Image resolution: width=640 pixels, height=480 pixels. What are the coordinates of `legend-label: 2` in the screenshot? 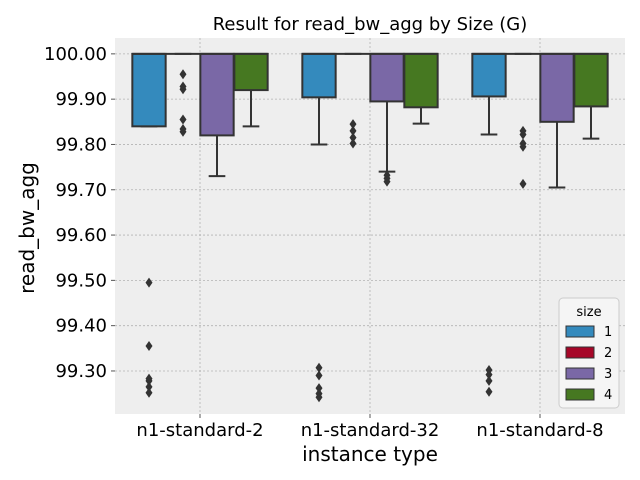 It's located at (608, 353).